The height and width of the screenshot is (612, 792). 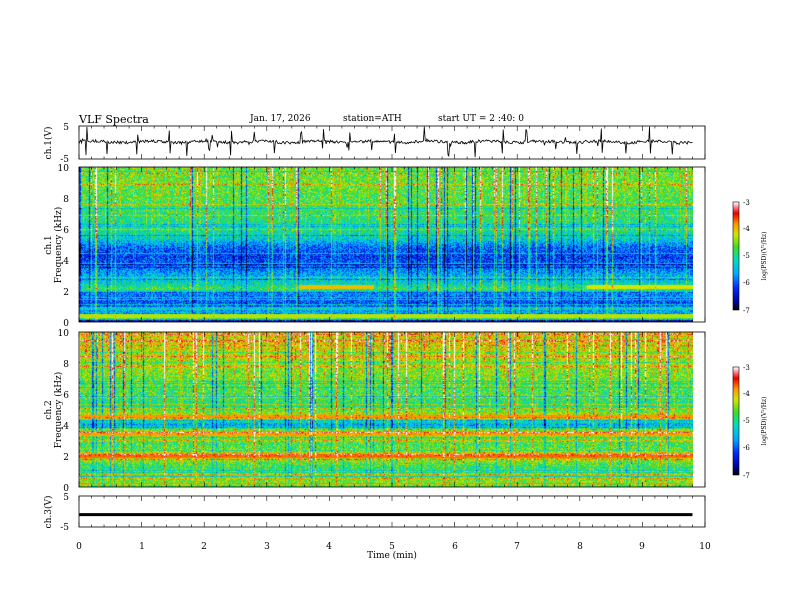 What do you see at coordinates (64, 160) in the screenshot?
I see `ch1-ytick-neg5: -5` at bounding box center [64, 160].